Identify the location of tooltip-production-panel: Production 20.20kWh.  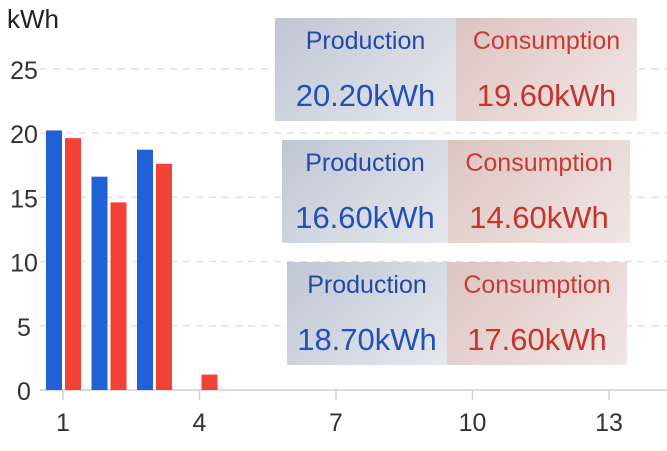
(365, 69).